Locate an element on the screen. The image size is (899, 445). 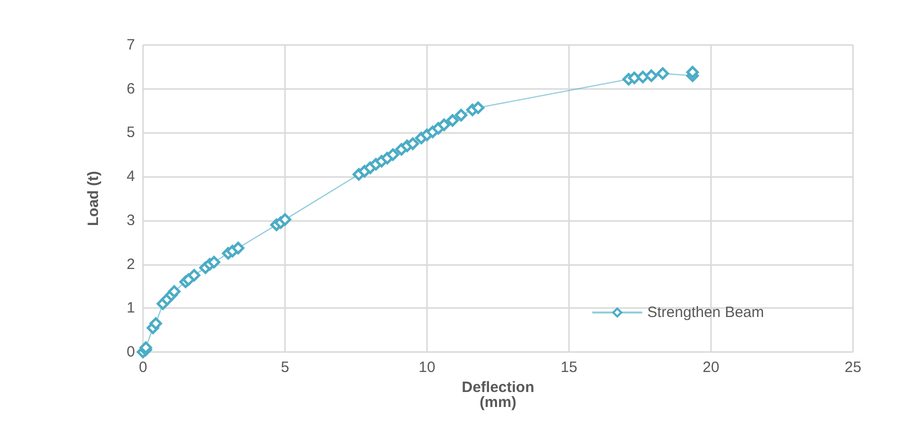
x-tick-label: 0 is located at coordinates (143, 367).